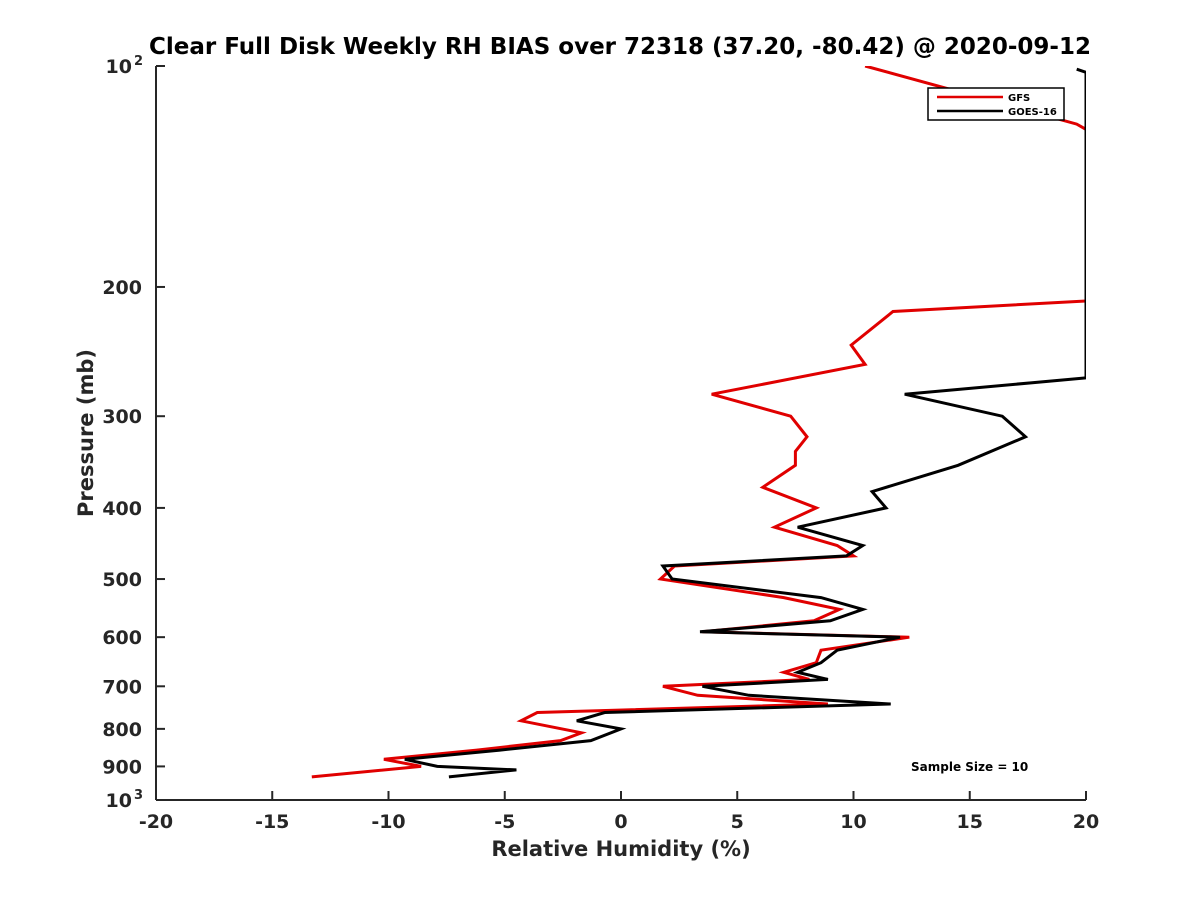 This screenshot has width=1200, height=900. What do you see at coordinates (122, 580) in the screenshot?
I see `y-tick-label: 500` at bounding box center [122, 580].